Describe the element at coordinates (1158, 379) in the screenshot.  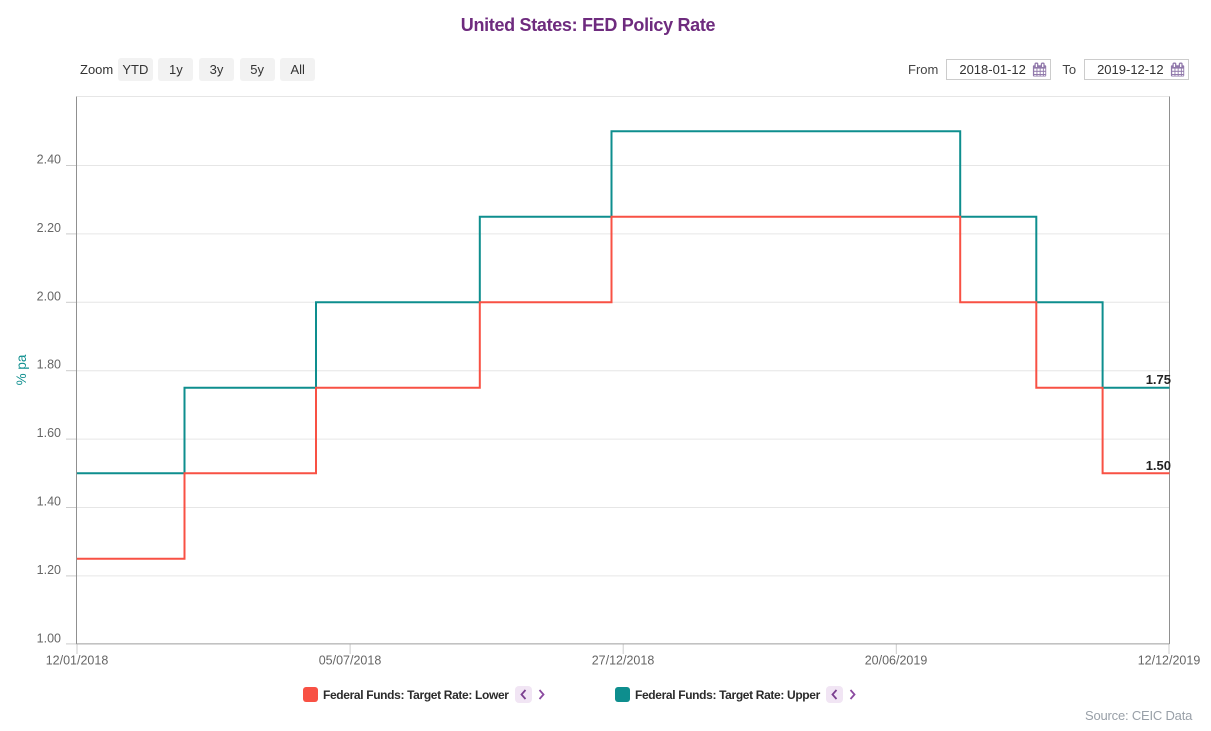
I see `svg-text: 1.75` at that location.